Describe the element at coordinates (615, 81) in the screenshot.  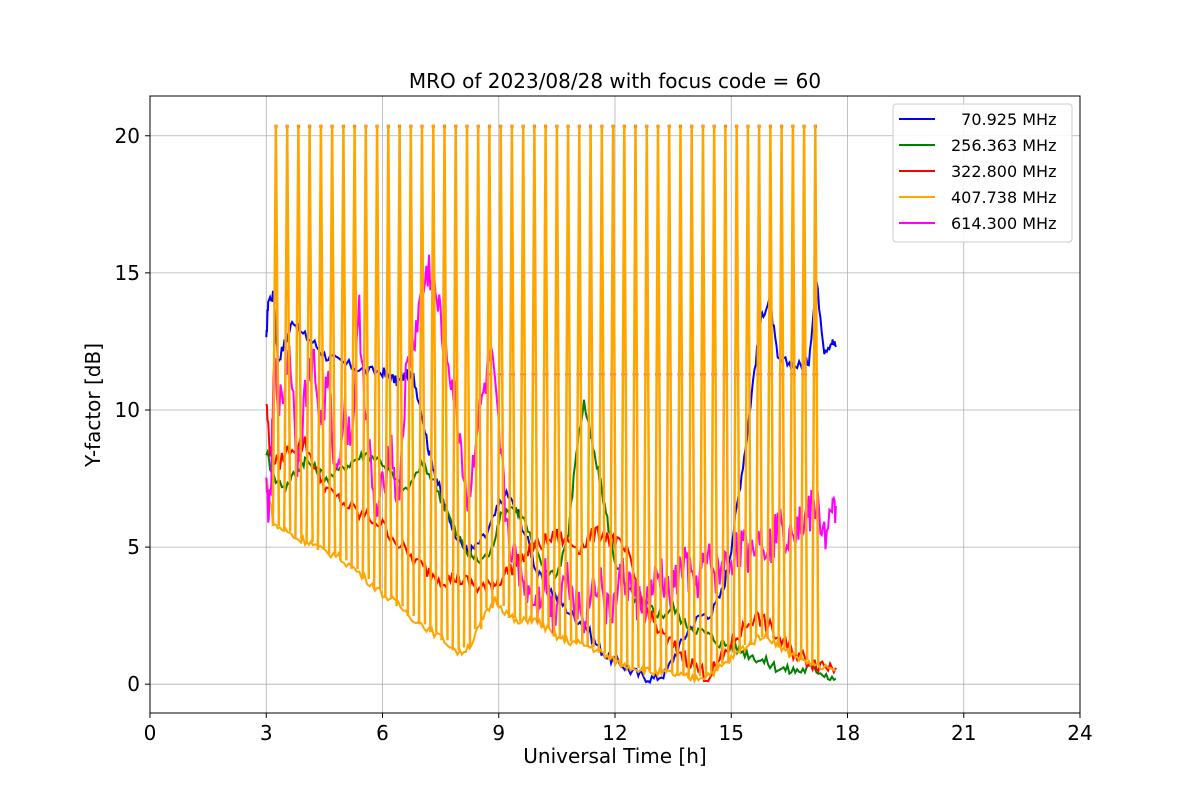
I see `chart-title: MRO of 2023/08/28 with focus code = 60` at that location.